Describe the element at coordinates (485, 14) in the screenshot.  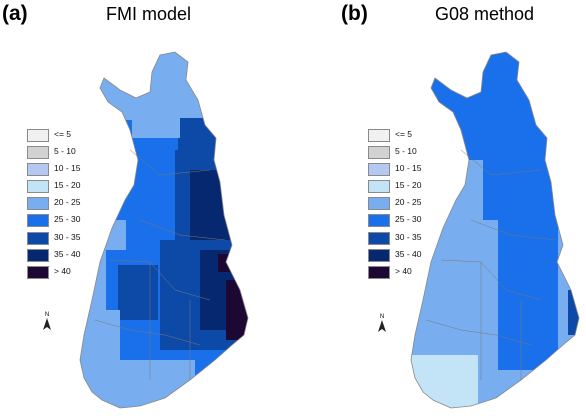
I see `panel-title: G08 method` at that location.